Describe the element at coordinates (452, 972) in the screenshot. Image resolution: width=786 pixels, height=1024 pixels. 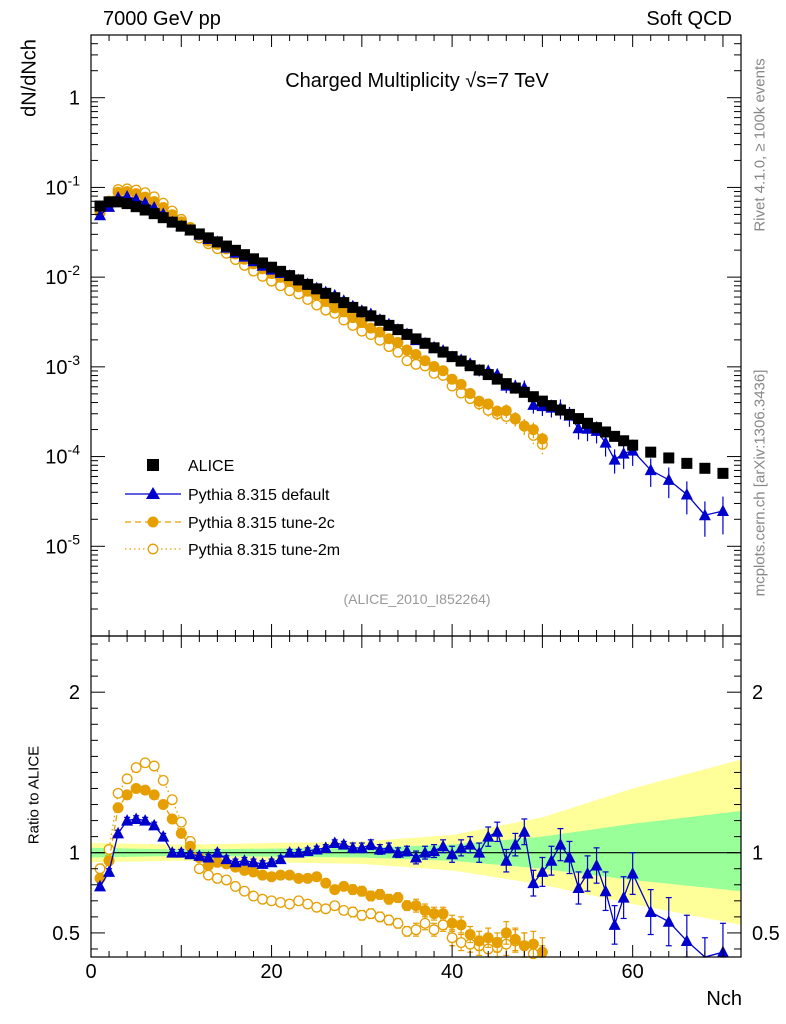
I see `x-tick-label: 40` at that location.